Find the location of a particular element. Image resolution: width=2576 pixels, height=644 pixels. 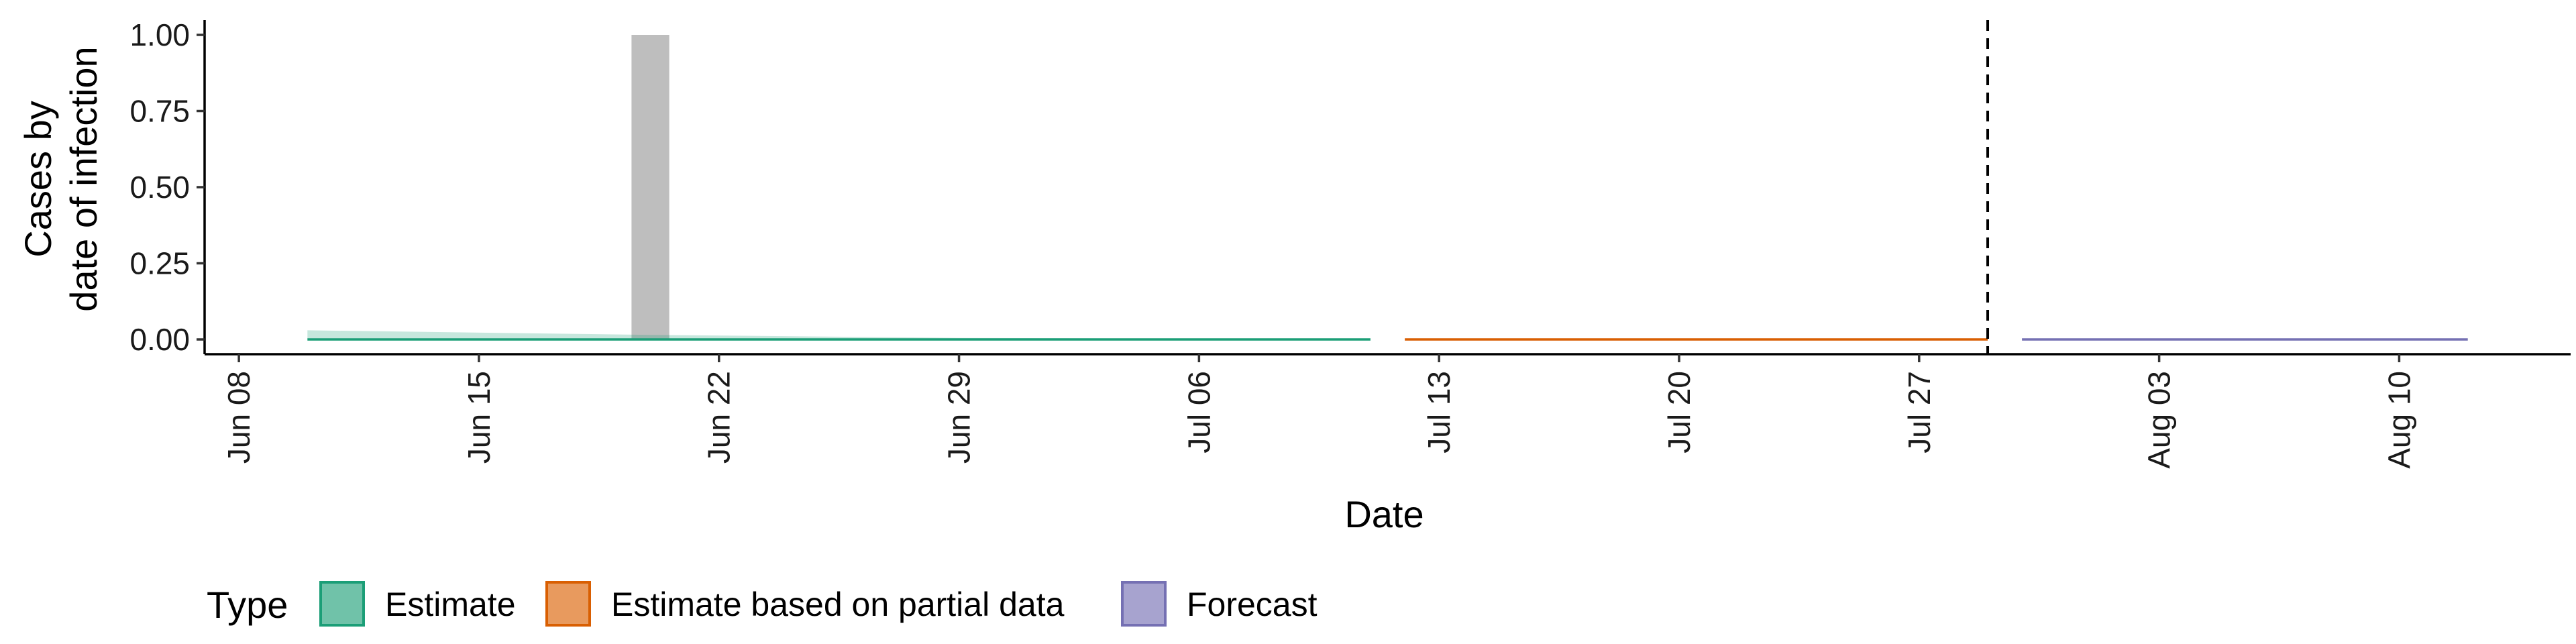

legend-label: Estimate based on partial data is located at coordinates (838, 604).